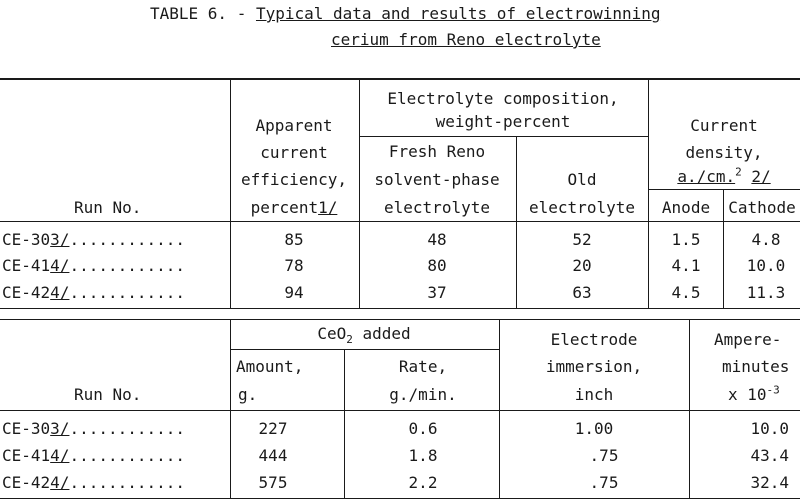  I want to click on cathode-header: Cathode, so click(762, 207).